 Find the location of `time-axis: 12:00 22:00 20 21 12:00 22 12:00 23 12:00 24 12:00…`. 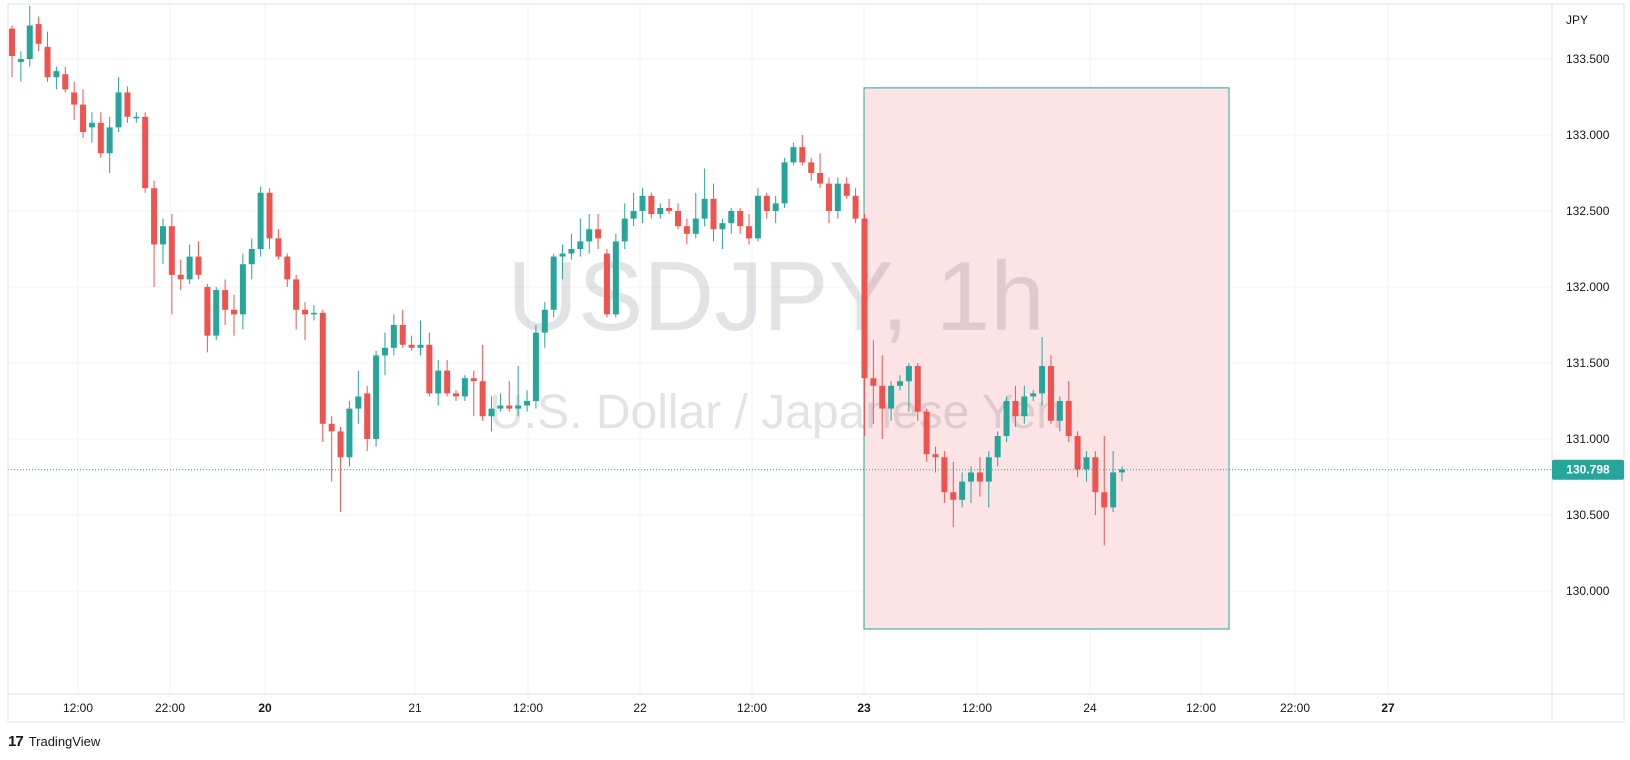

time-axis: 12:00 22:00 20 21 12:00 22 12:00 23 12:00 24 12:00… is located at coordinates (729, 708).